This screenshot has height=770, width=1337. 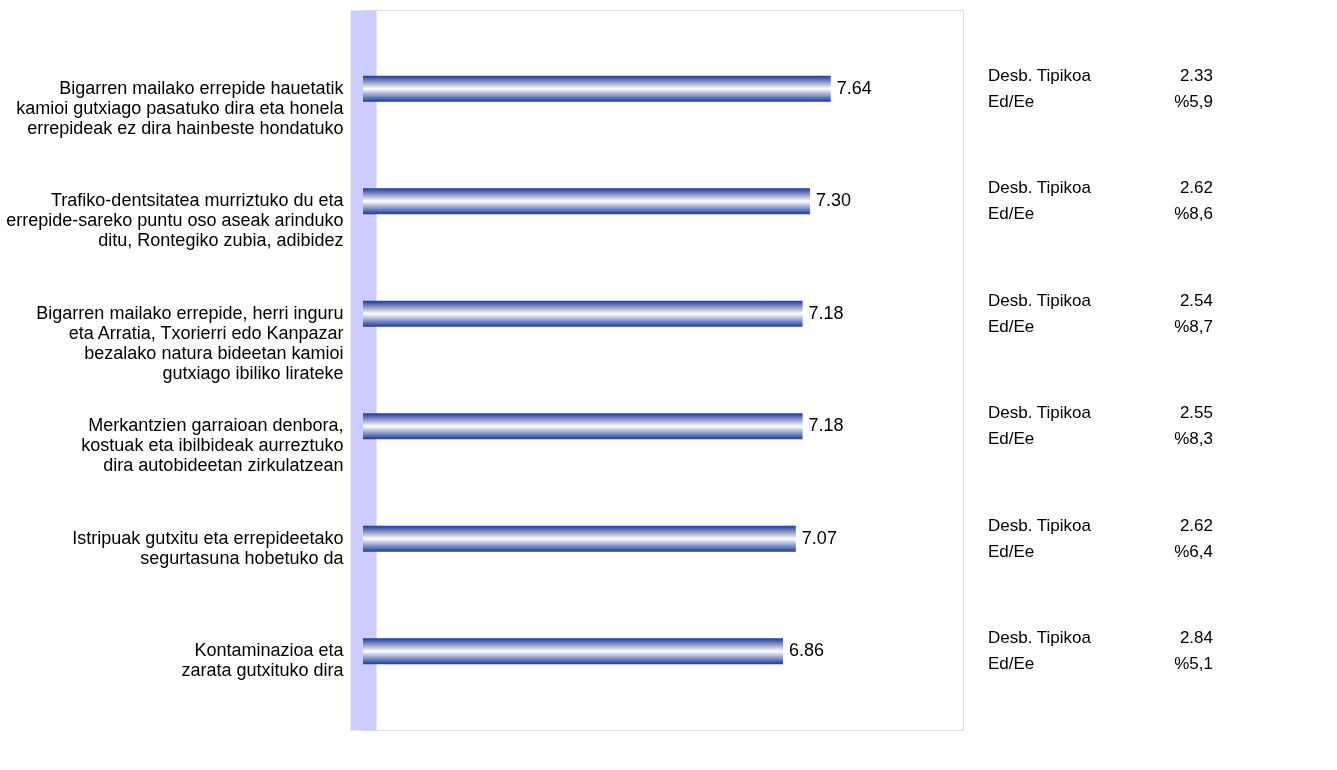 I want to click on y-tick-label: Trafiko-dentsitatea murriztuko du eta errepide-sareko puntu oso aseak arinduko ditu, Rontegiko zubia, adibidez, so click(x=175, y=220).